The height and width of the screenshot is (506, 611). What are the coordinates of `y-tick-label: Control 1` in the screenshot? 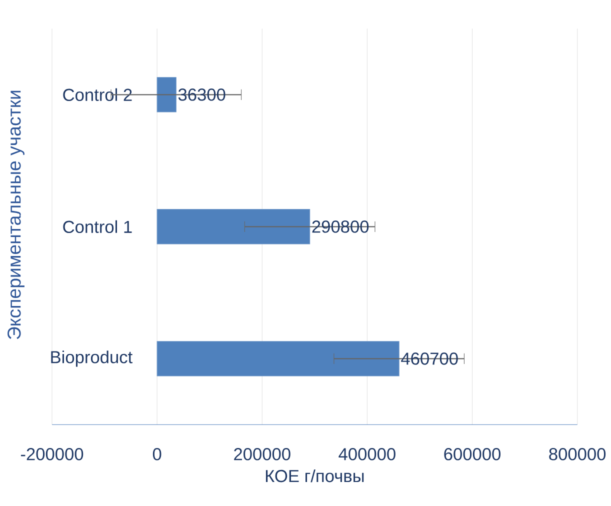 It's located at (97, 227).